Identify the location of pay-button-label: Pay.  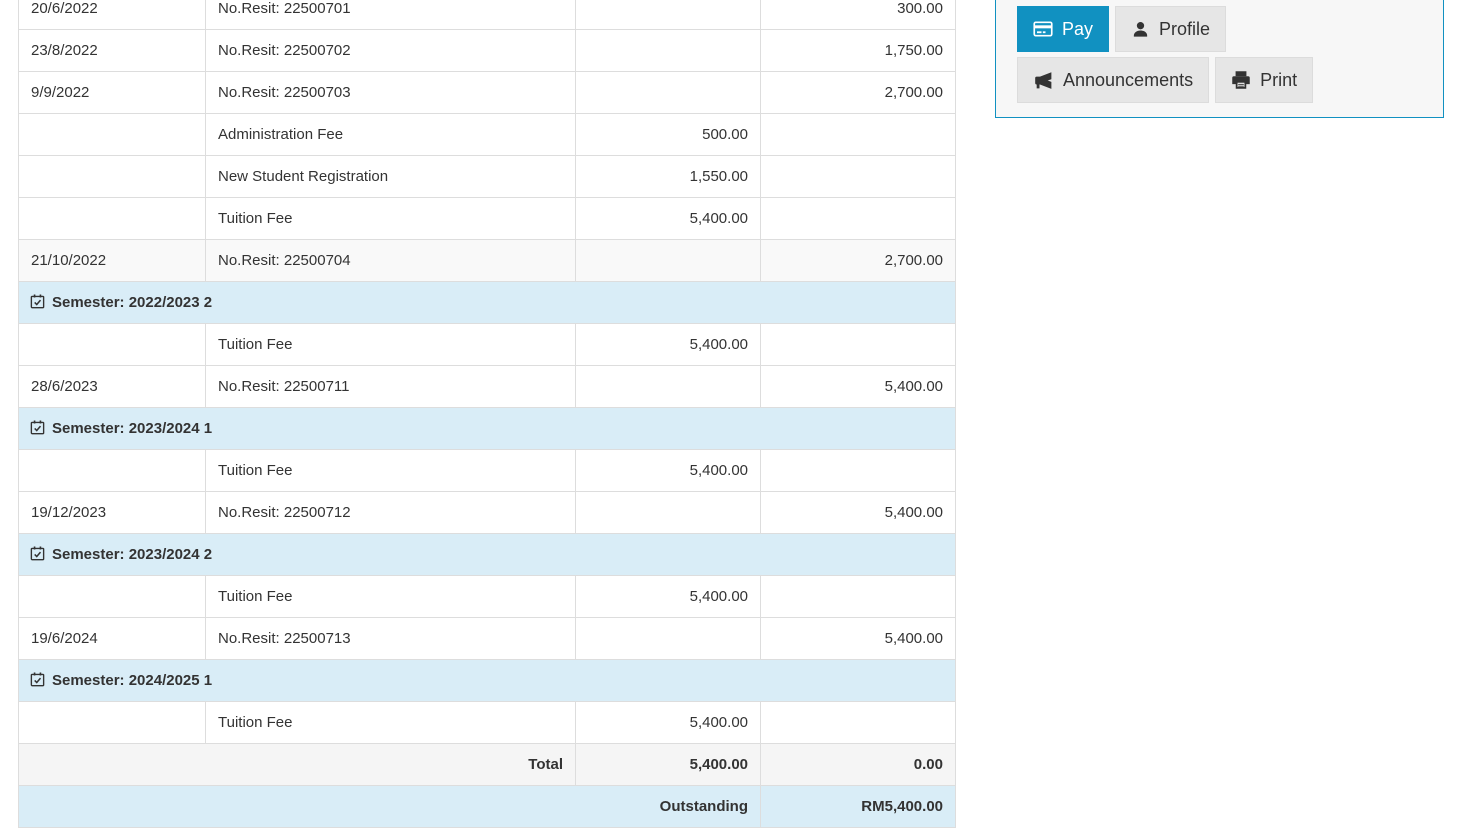
(1078, 29).